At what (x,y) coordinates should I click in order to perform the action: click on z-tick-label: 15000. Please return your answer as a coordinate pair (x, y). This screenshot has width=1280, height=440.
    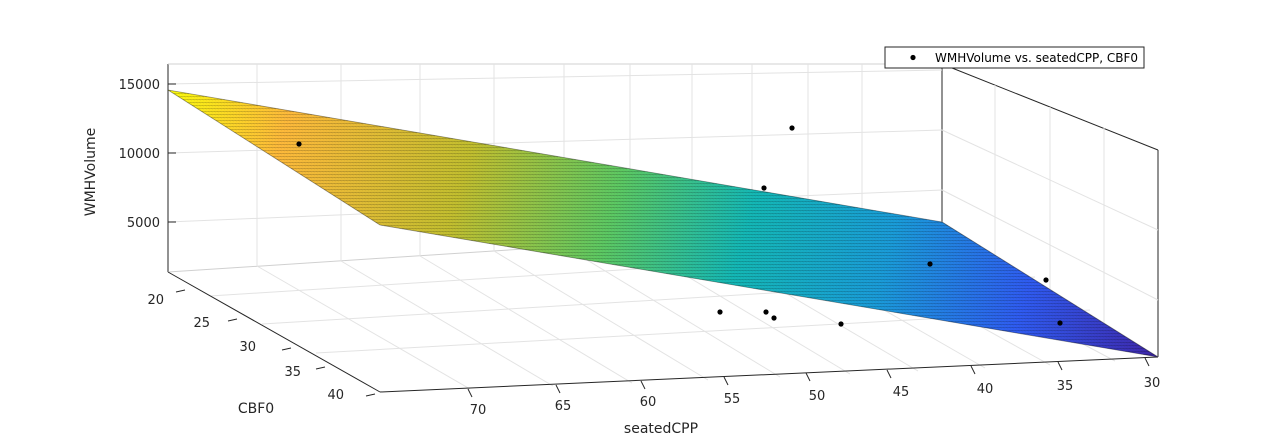
    Looking at the image, I should click on (139, 85).